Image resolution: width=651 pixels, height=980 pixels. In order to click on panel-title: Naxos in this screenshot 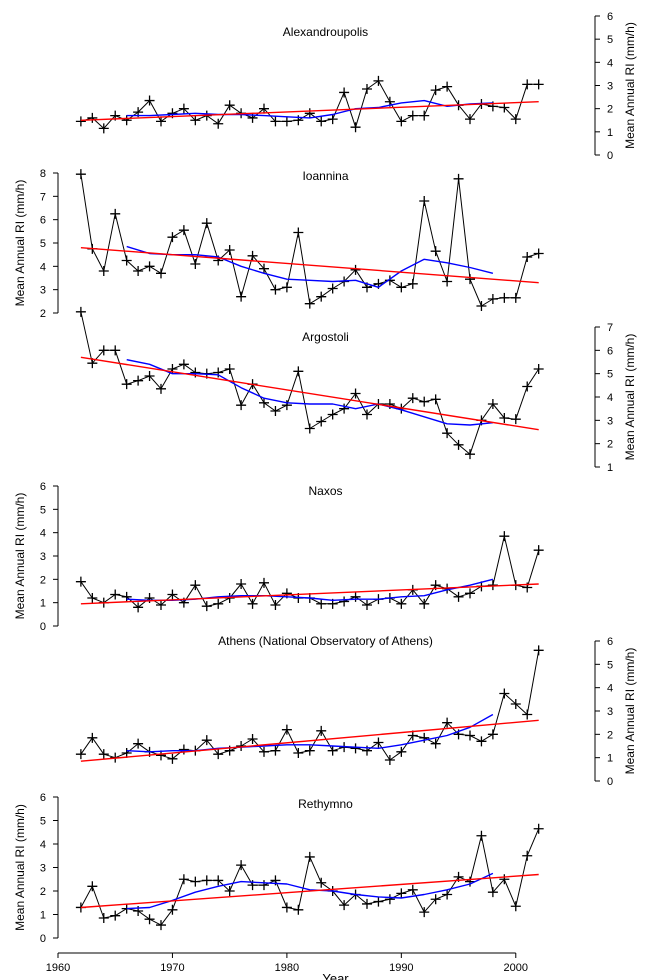, I will do `click(325, 491)`.